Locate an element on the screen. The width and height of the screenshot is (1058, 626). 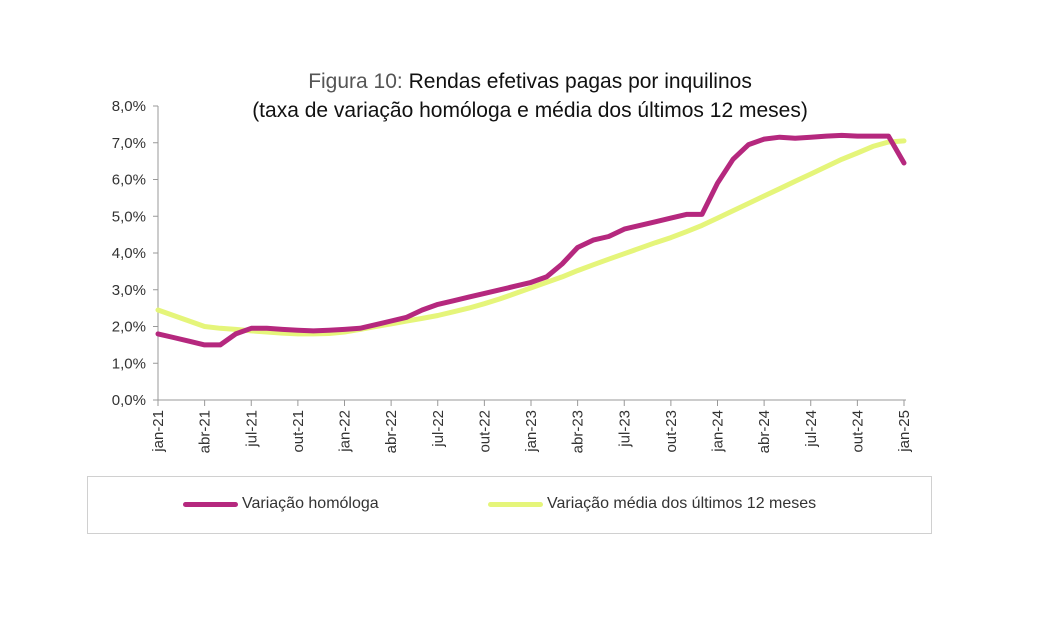
x-tick-label: abr-22 is located at coordinates (391, 431).